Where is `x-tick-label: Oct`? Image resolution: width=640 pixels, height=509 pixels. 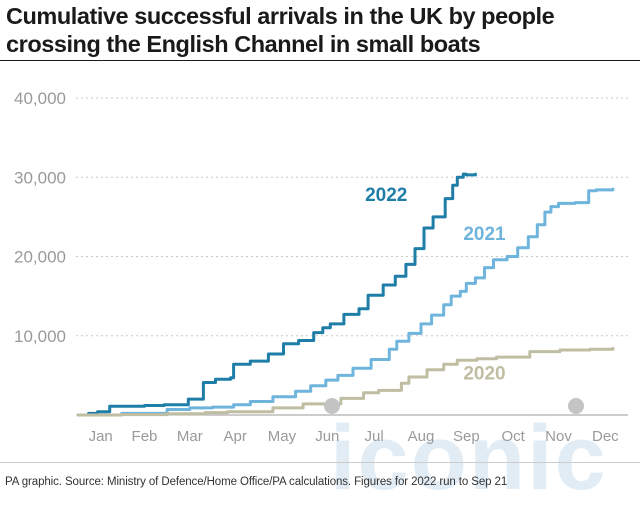 x-tick-label: Oct is located at coordinates (513, 436).